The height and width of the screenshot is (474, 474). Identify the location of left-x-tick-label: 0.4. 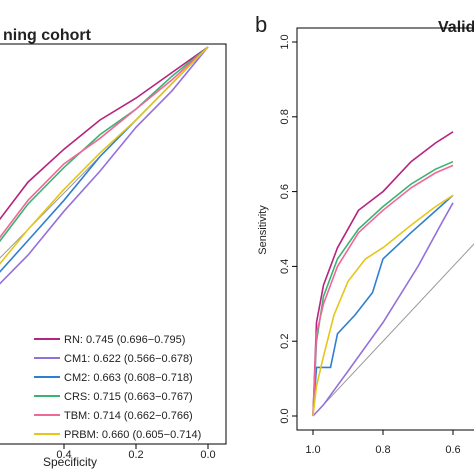
(63, 455).